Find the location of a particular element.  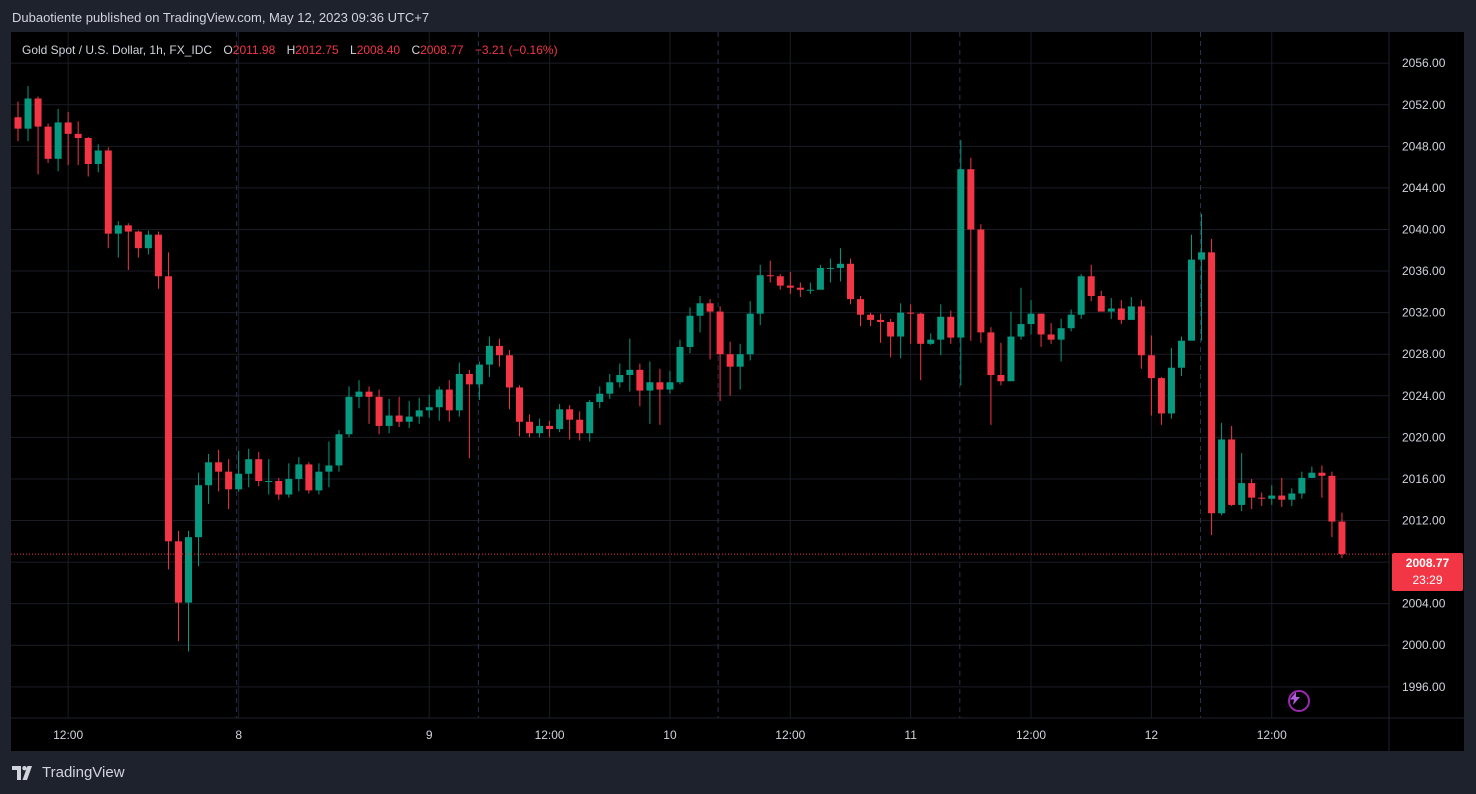

x-tick-label: 9 is located at coordinates (429, 735).